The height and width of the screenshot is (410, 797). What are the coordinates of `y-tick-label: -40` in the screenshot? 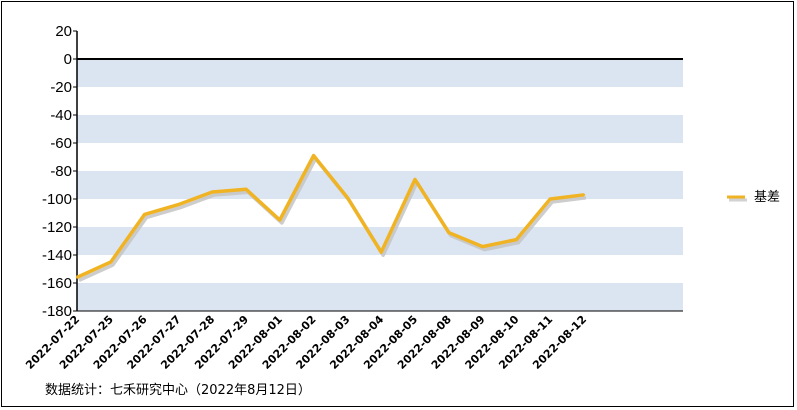 It's located at (61, 115).